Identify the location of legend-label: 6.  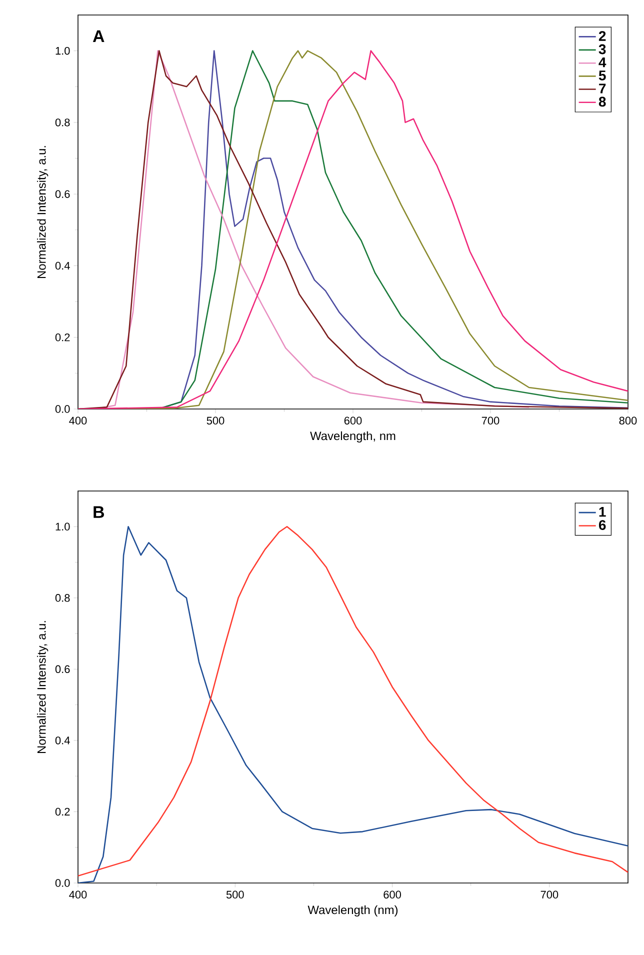
(602, 525).